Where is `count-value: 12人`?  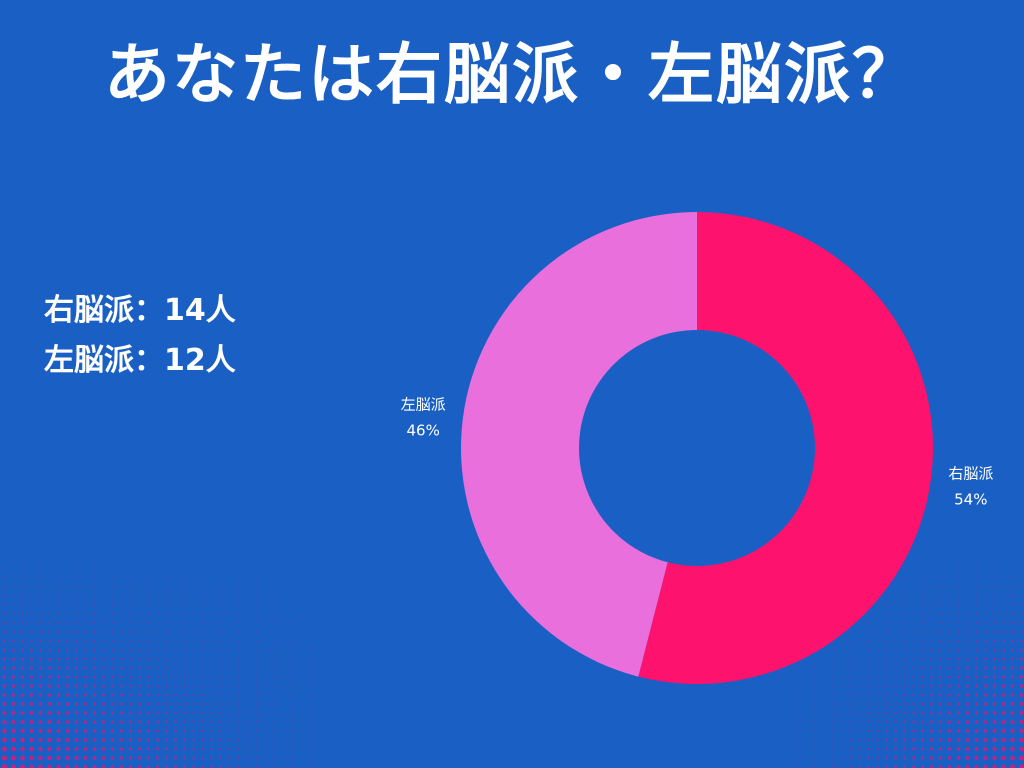
count-value: 12人 is located at coordinates (200, 360).